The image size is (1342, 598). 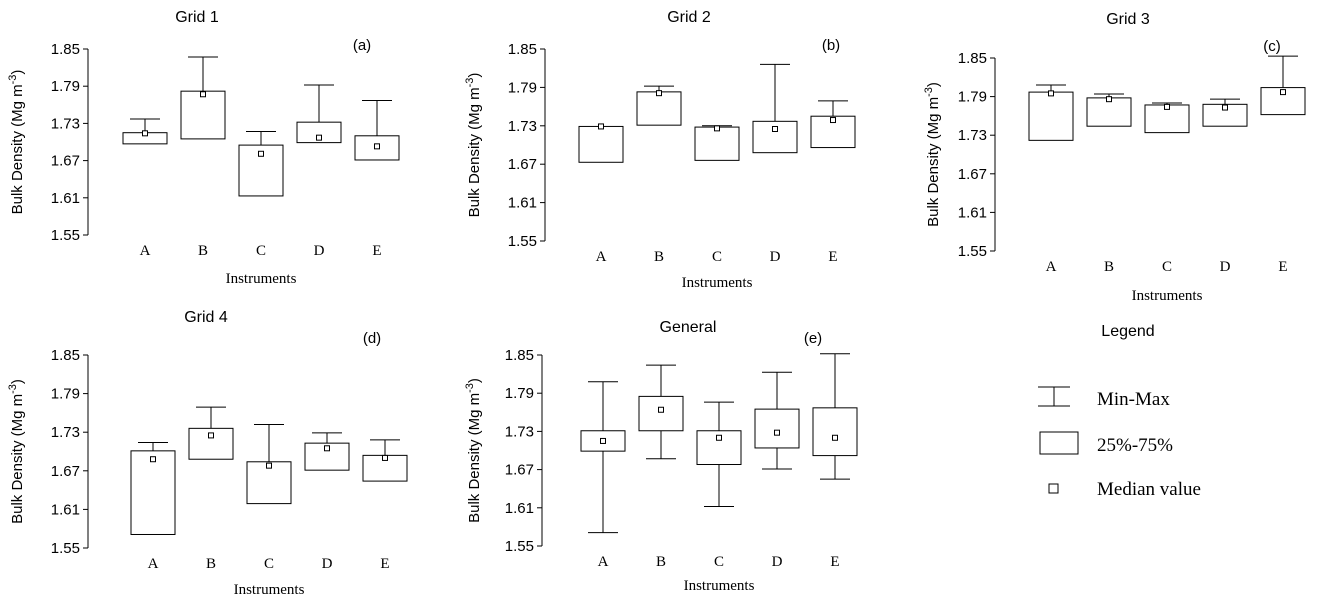 I want to click on chart-title: Grid 1, so click(x=197, y=17).